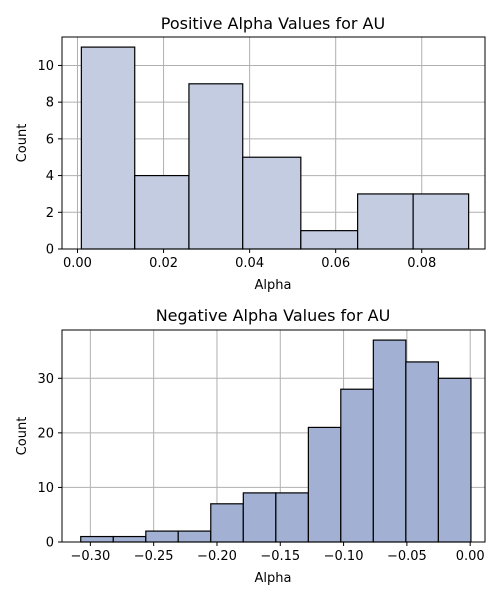 This screenshot has width=500, height=600. Describe the element at coordinates (50, 139) in the screenshot. I see `y-tick-label: 6` at that location.